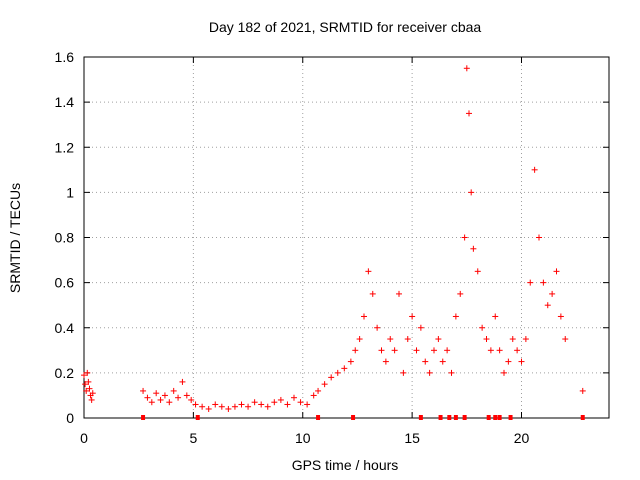  Describe the element at coordinates (65, 328) in the screenshot. I see `y-tick-label: 0.4` at that location.